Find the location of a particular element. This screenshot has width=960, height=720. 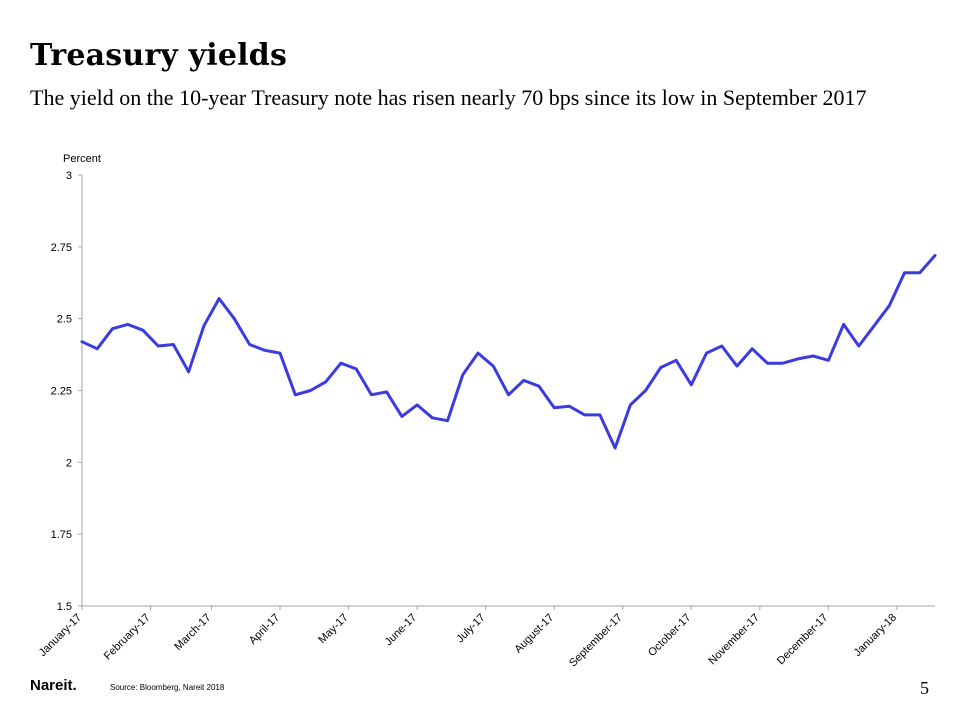

nareit-logo: Nareit. is located at coordinates (53, 685).